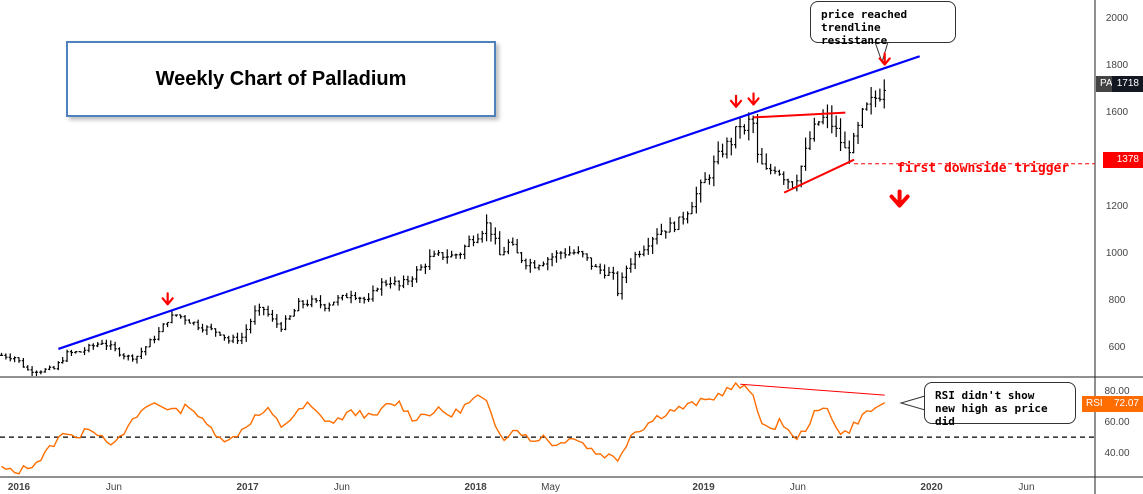 Image resolution: width=1143 pixels, height=494 pixels. What do you see at coordinates (281, 78) in the screenshot?
I see `chart-title: Weekly Chart of Palladium` at bounding box center [281, 78].